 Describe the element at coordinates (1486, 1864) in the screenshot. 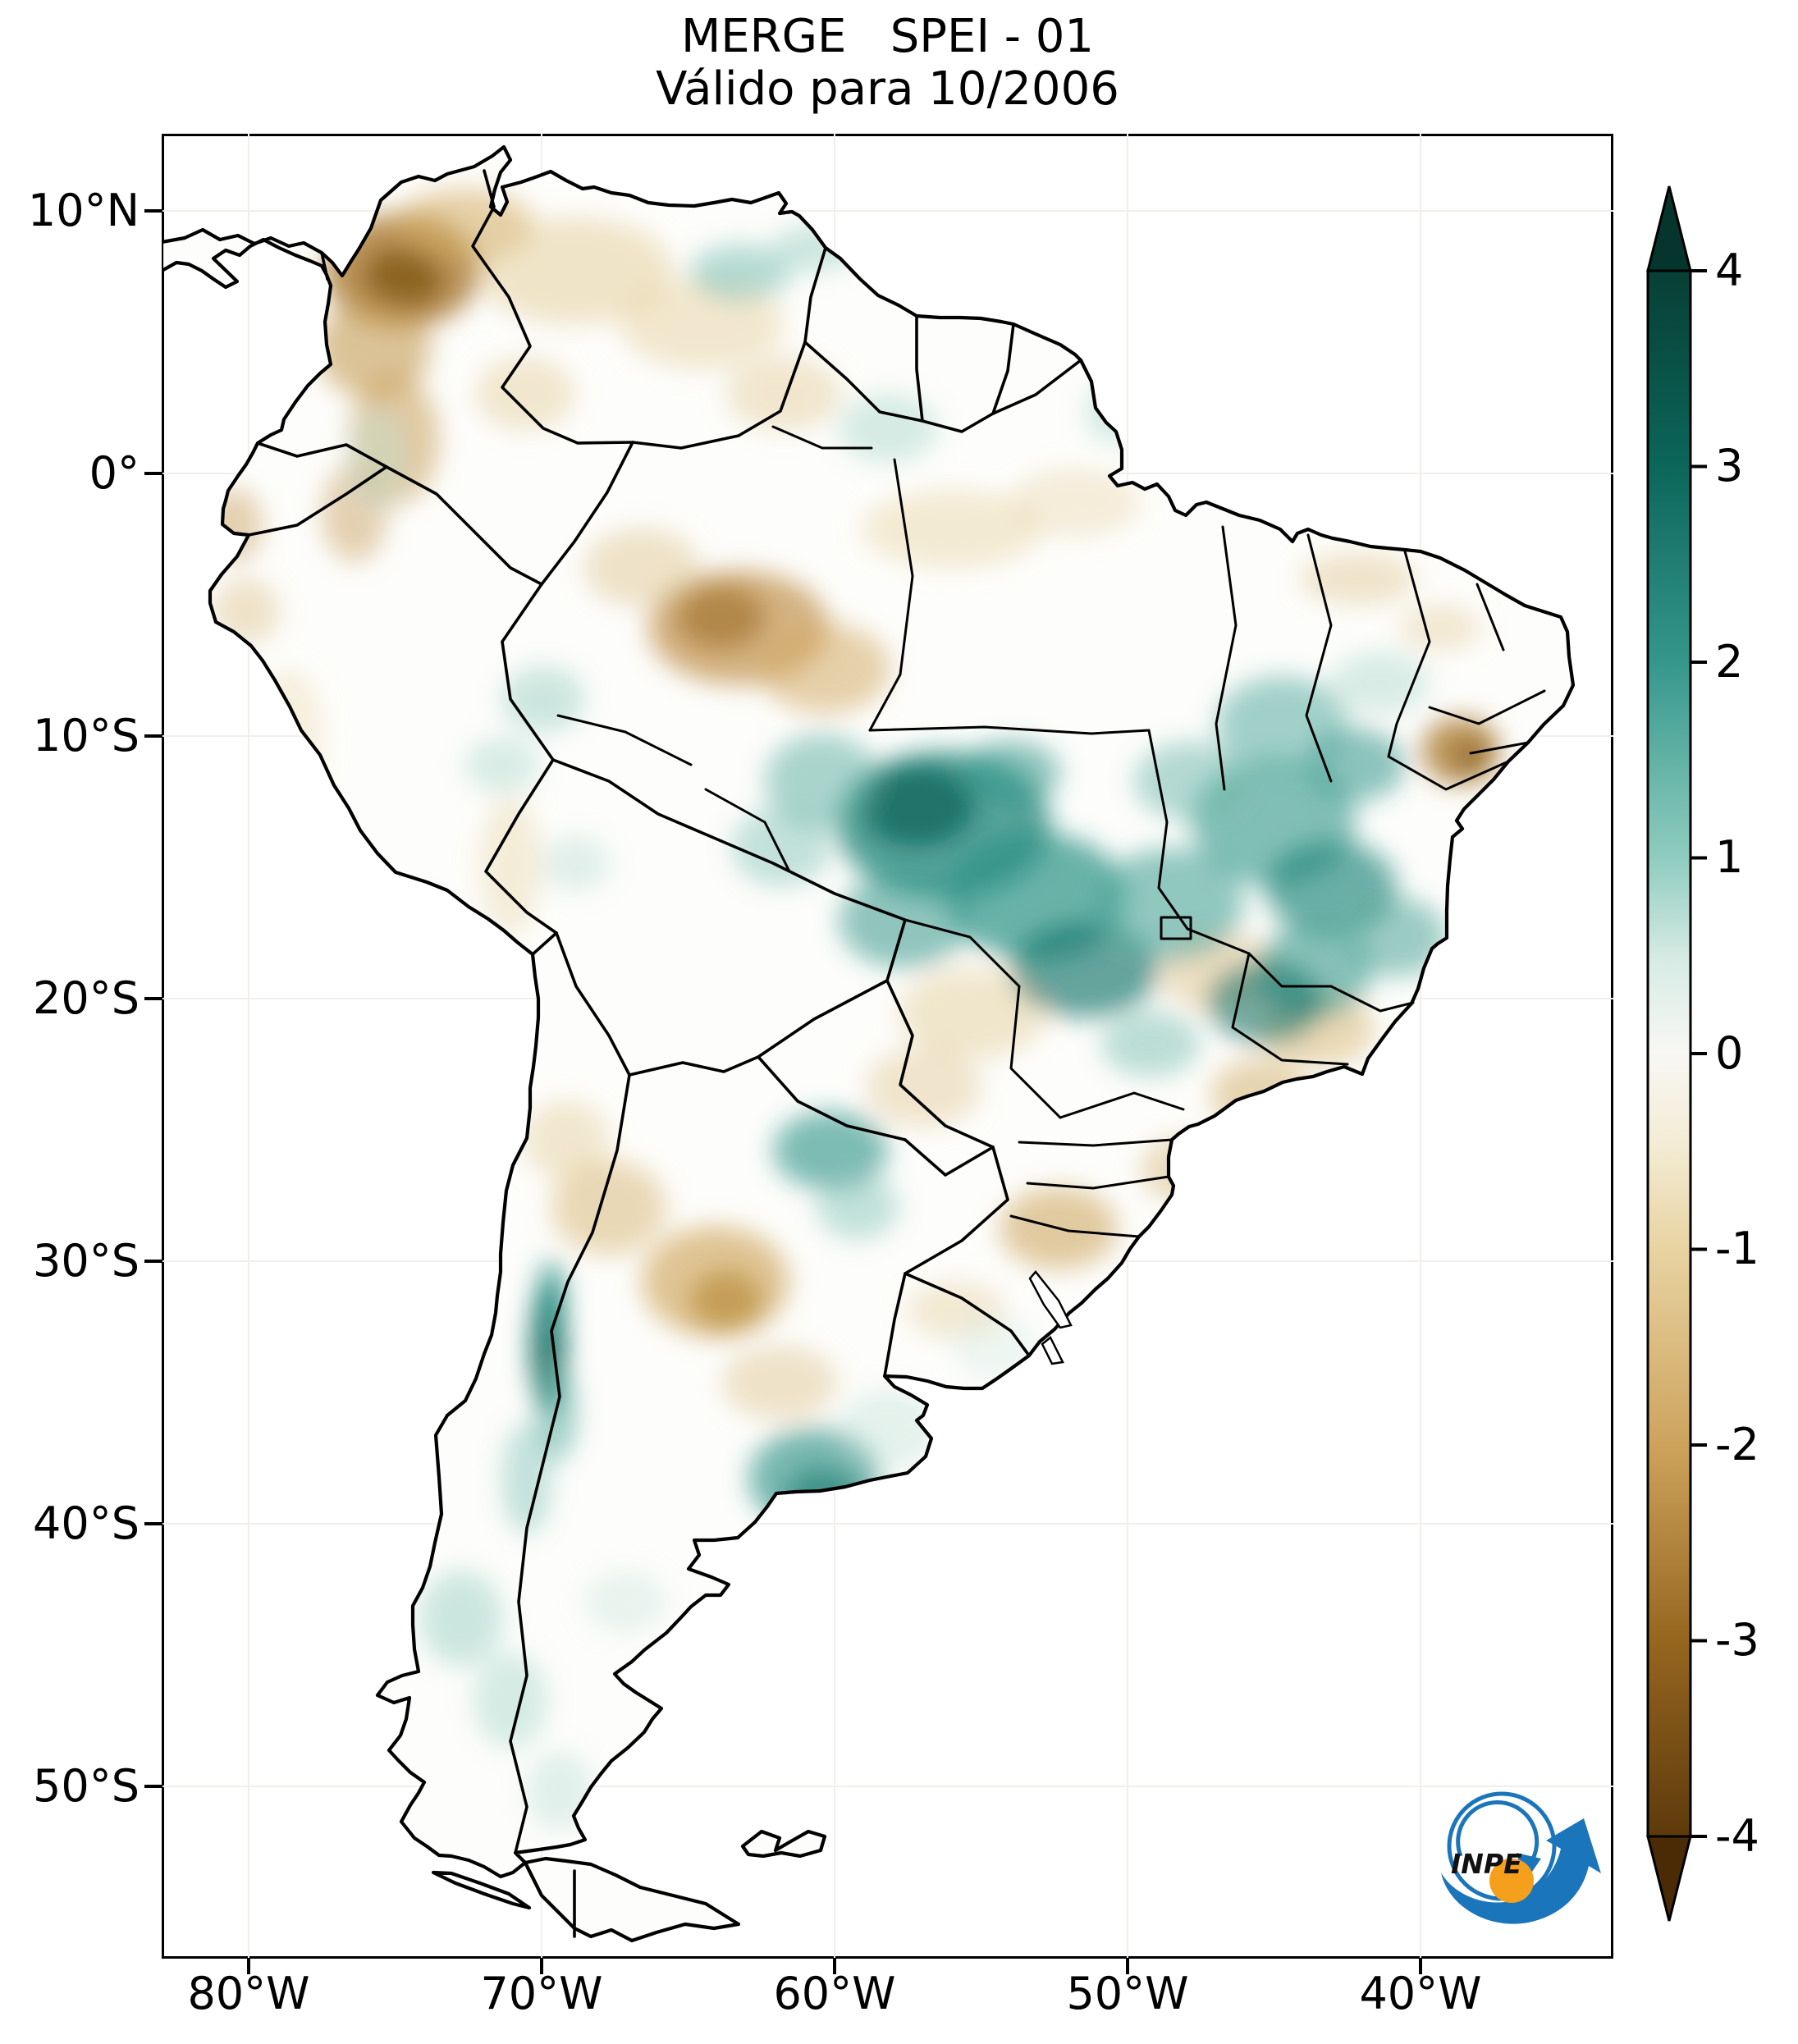

I see `inpe-logo-text: INPE` at that location.